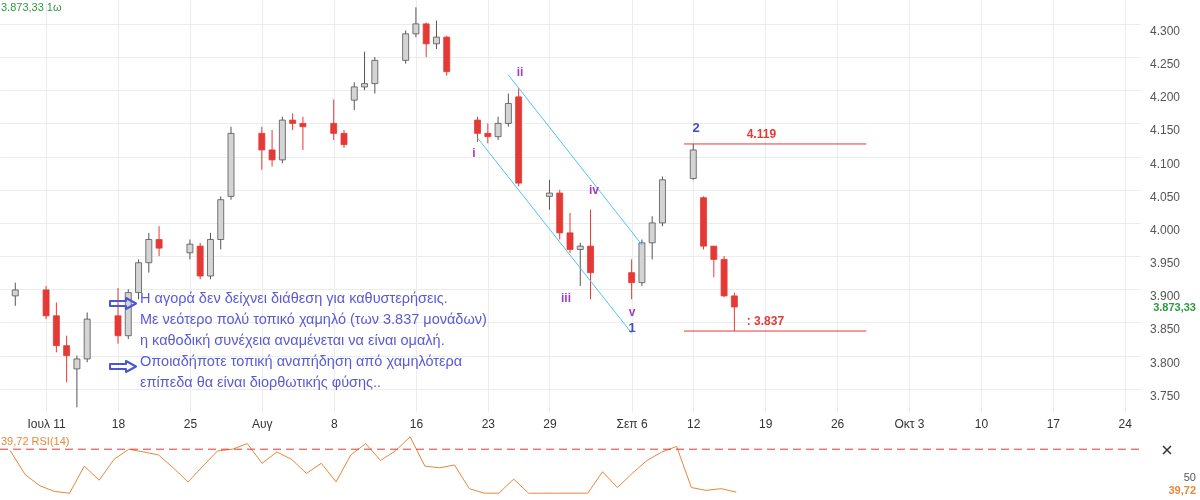 The height and width of the screenshot is (500, 1200). Describe the element at coordinates (566, 298) in the screenshot. I see `annotation: iii` at that location.